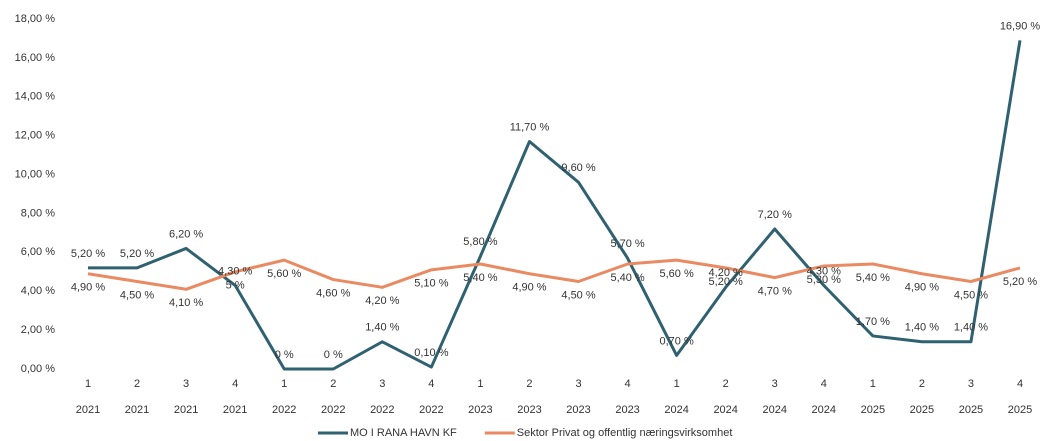 This screenshot has width=1045, height=441. Describe the element at coordinates (554, 274) in the screenshot. I see `line-series` at that location.